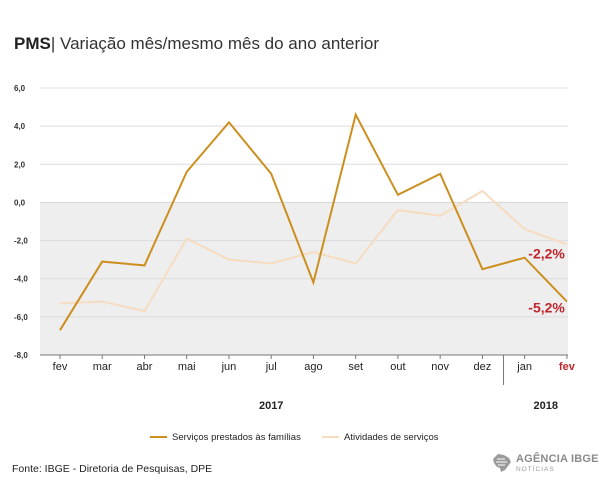 The image size is (600, 490). Describe the element at coordinates (535, 469) in the screenshot. I see `logo-line2: NOTÍCIAS` at that location.